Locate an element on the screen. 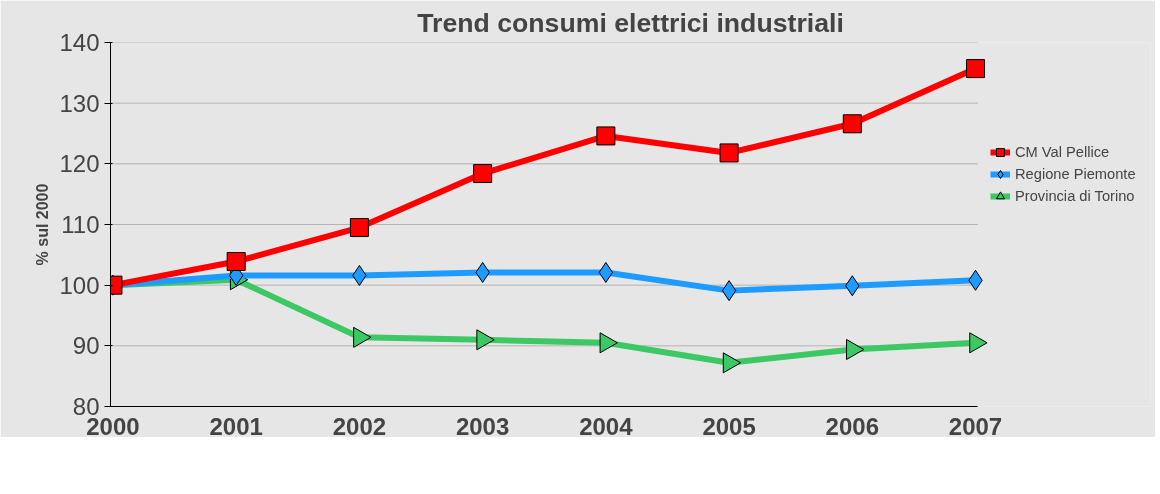 Image resolution: width=1160 pixels, height=494 pixels. y-tick-label: 100 is located at coordinates (79, 285).